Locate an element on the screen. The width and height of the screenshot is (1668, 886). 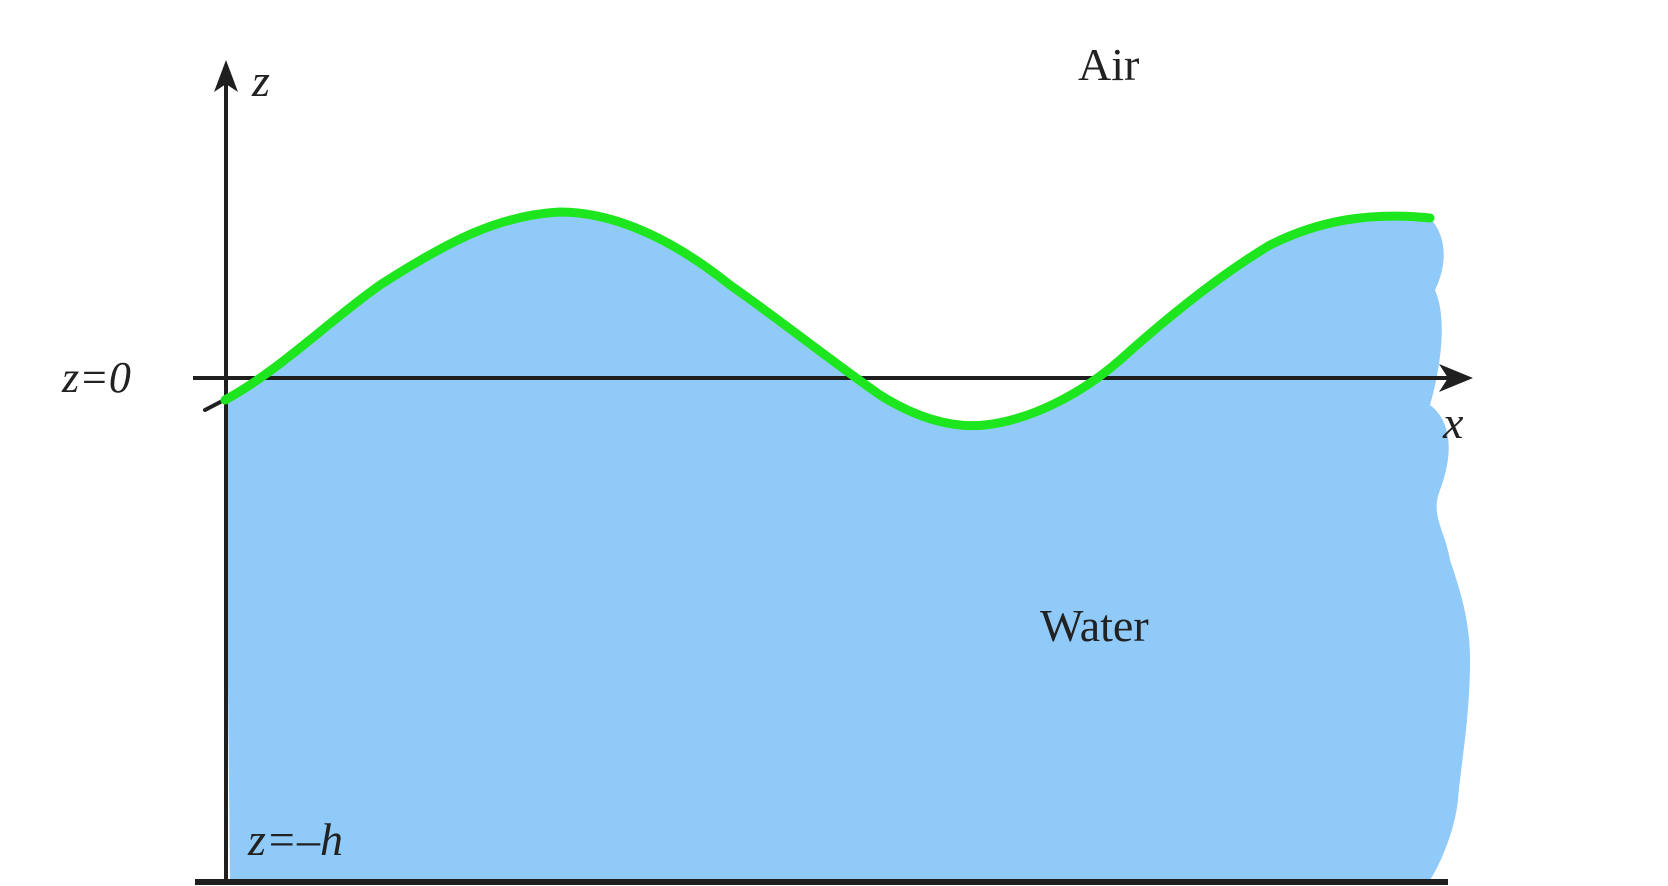
x-axis-label: x is located at coordinates (1453, 422).